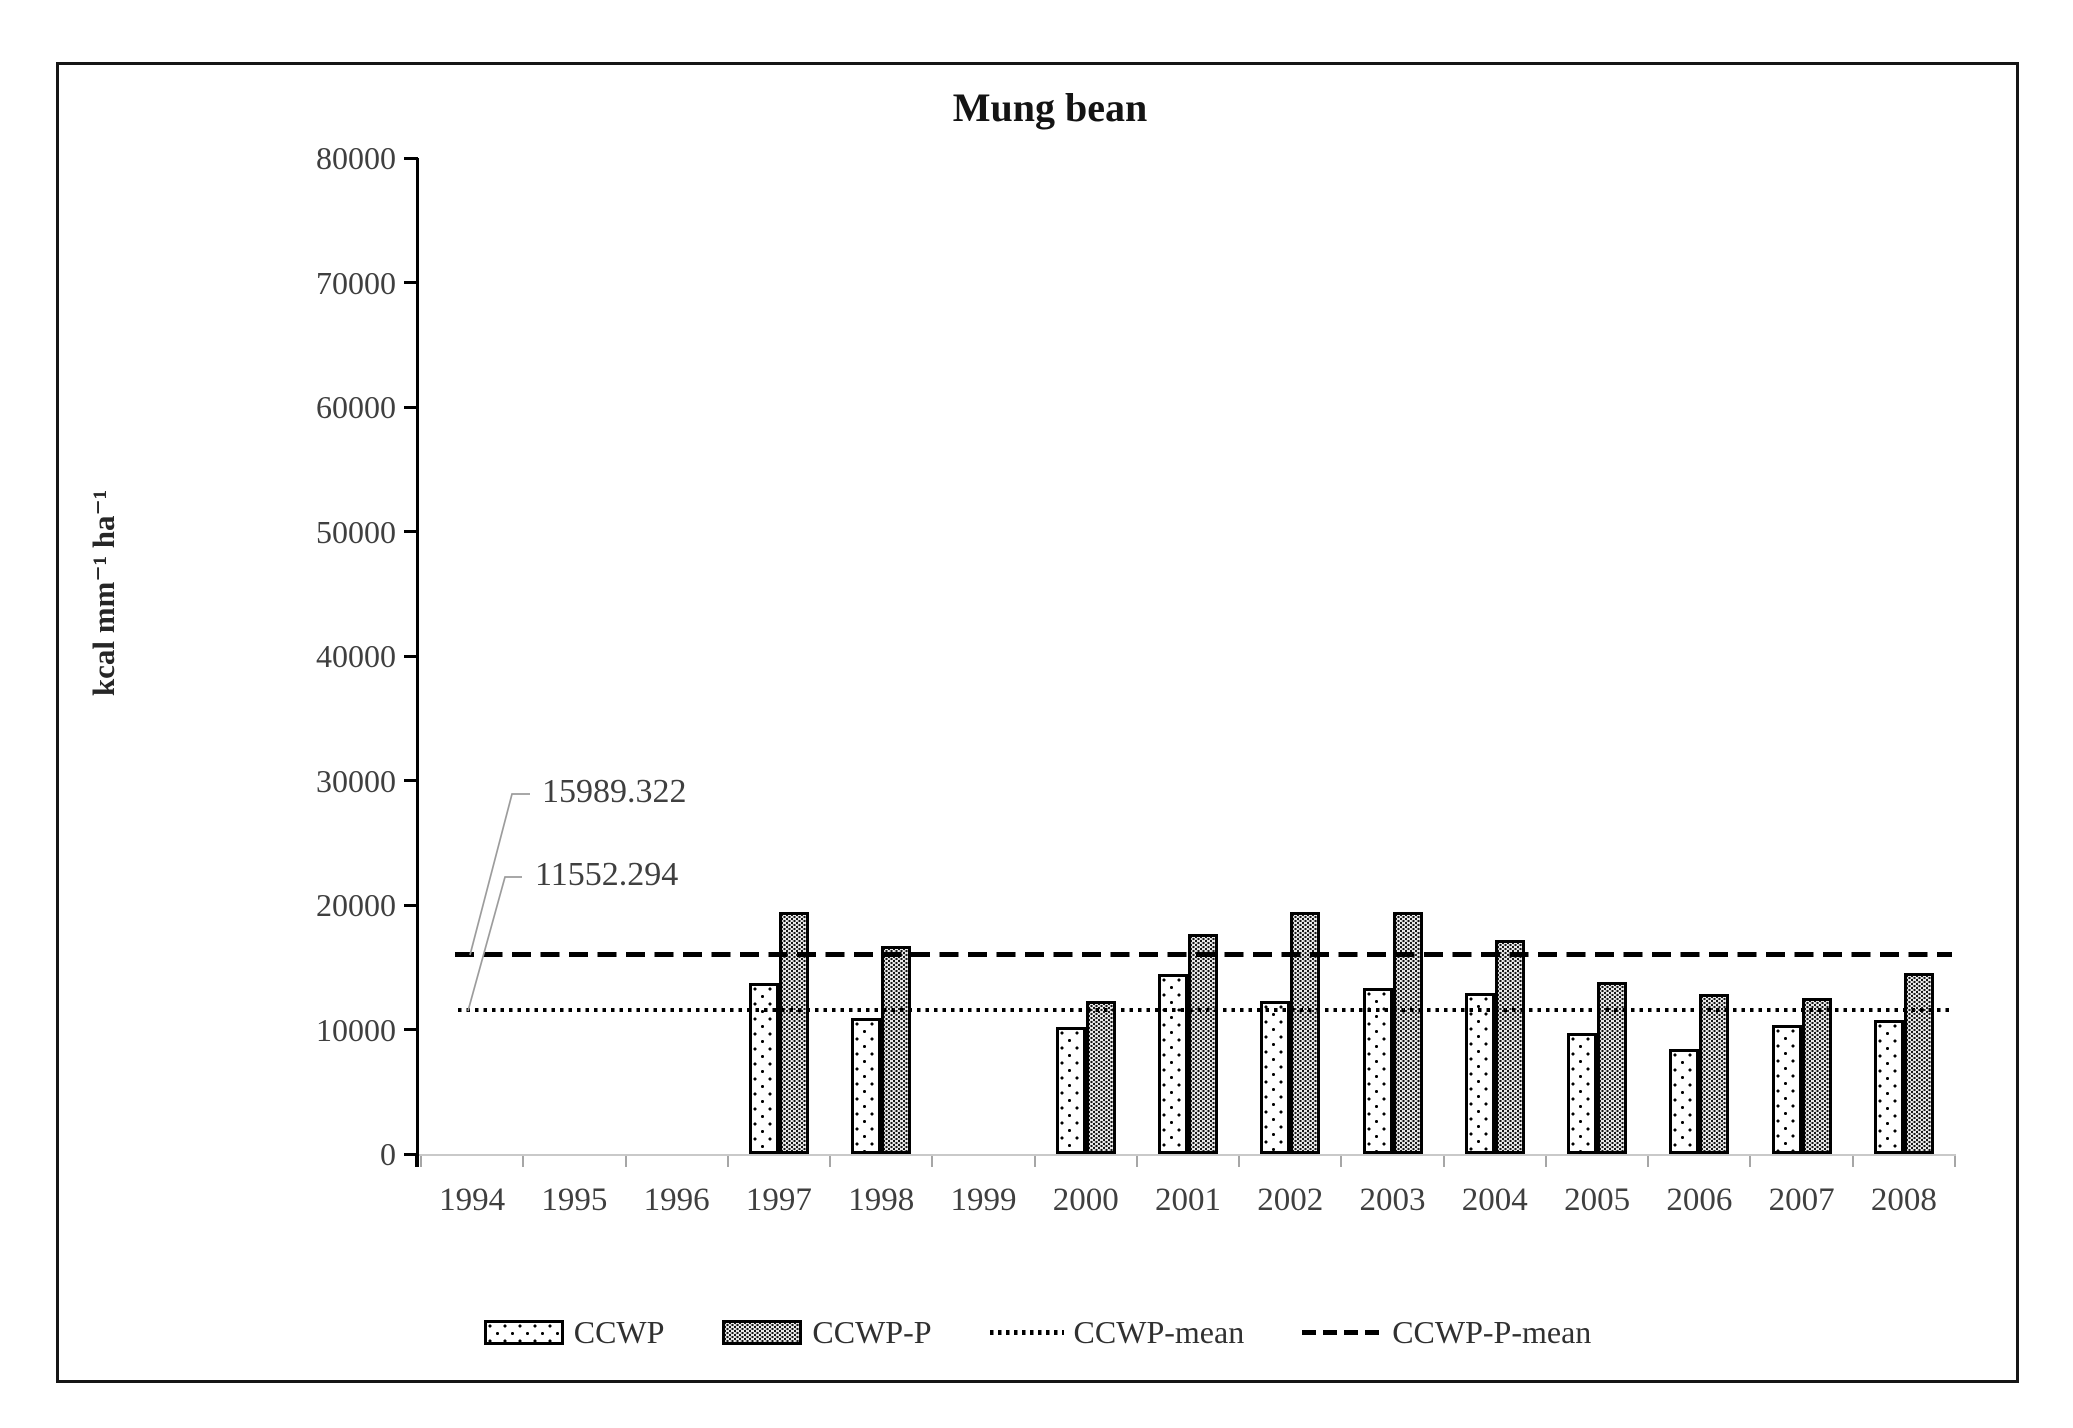 Image resolution: width=2073 pixels, height=1428 pixels. I want to click on x-tick-label-1996: 1996, so click(676, 1200).